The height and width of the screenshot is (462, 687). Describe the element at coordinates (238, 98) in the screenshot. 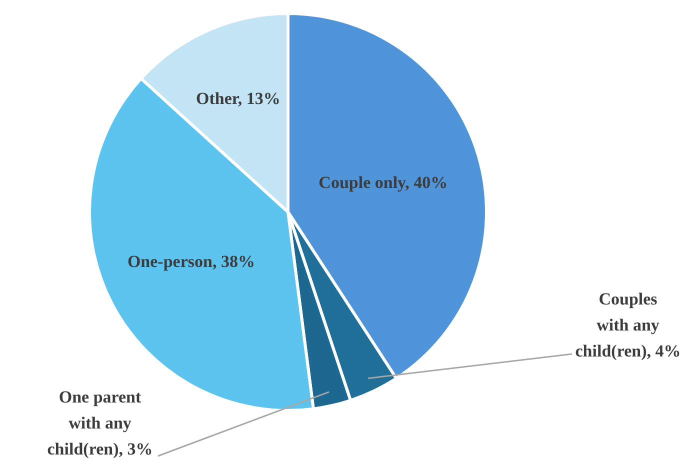

I see `slice-label: Other, 13%` at that location.